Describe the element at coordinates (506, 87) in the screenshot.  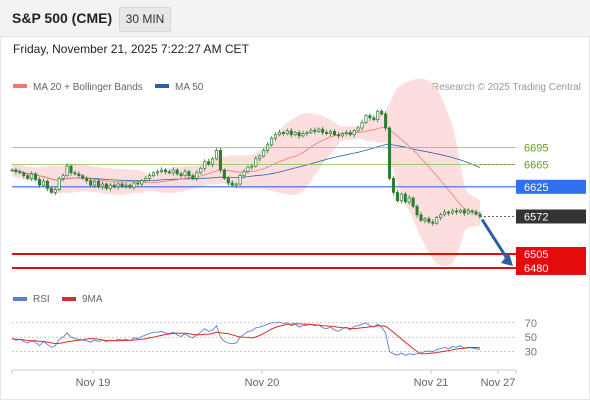
I see `copyright-label: Research © 2025 Trading Central` at that location.